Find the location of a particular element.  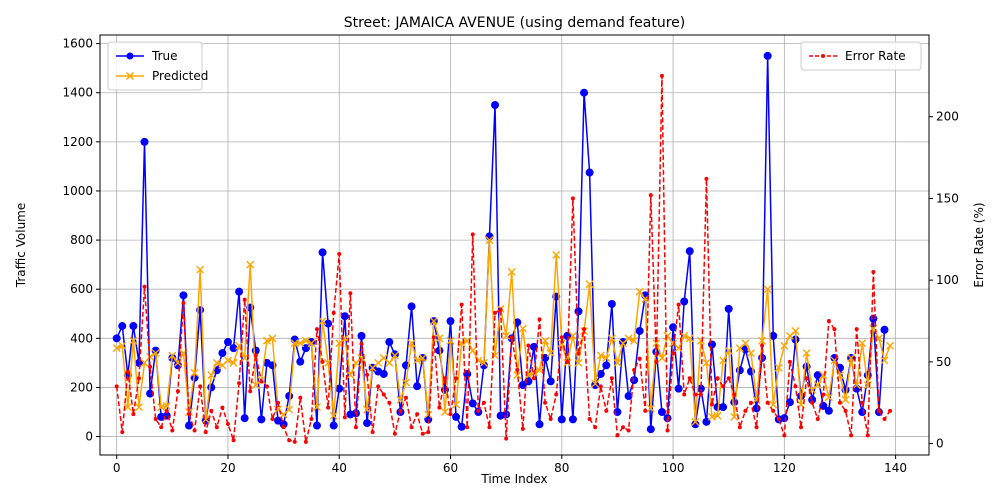

y-tick-label: 200 is located at coordinates (81, 387).